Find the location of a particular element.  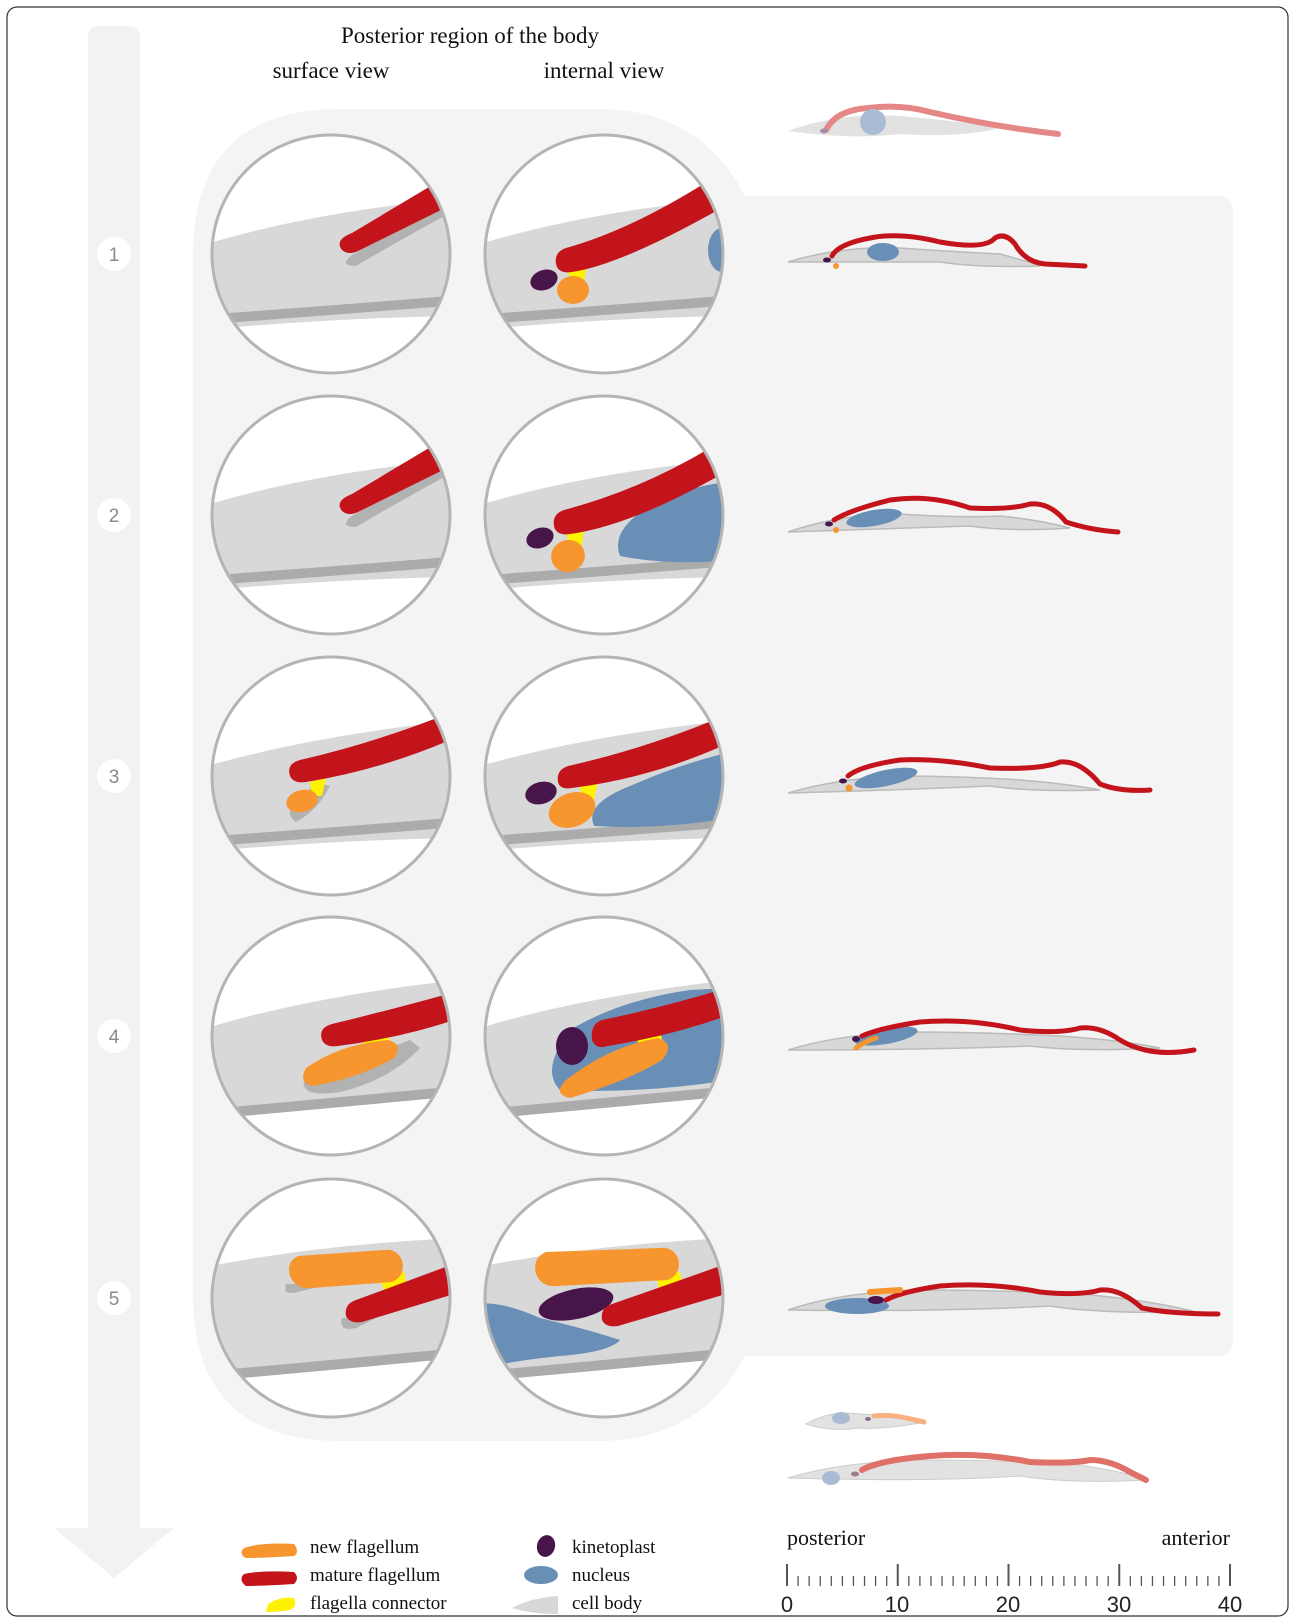

step-3-internal-view is located at coordinates (604, 776).